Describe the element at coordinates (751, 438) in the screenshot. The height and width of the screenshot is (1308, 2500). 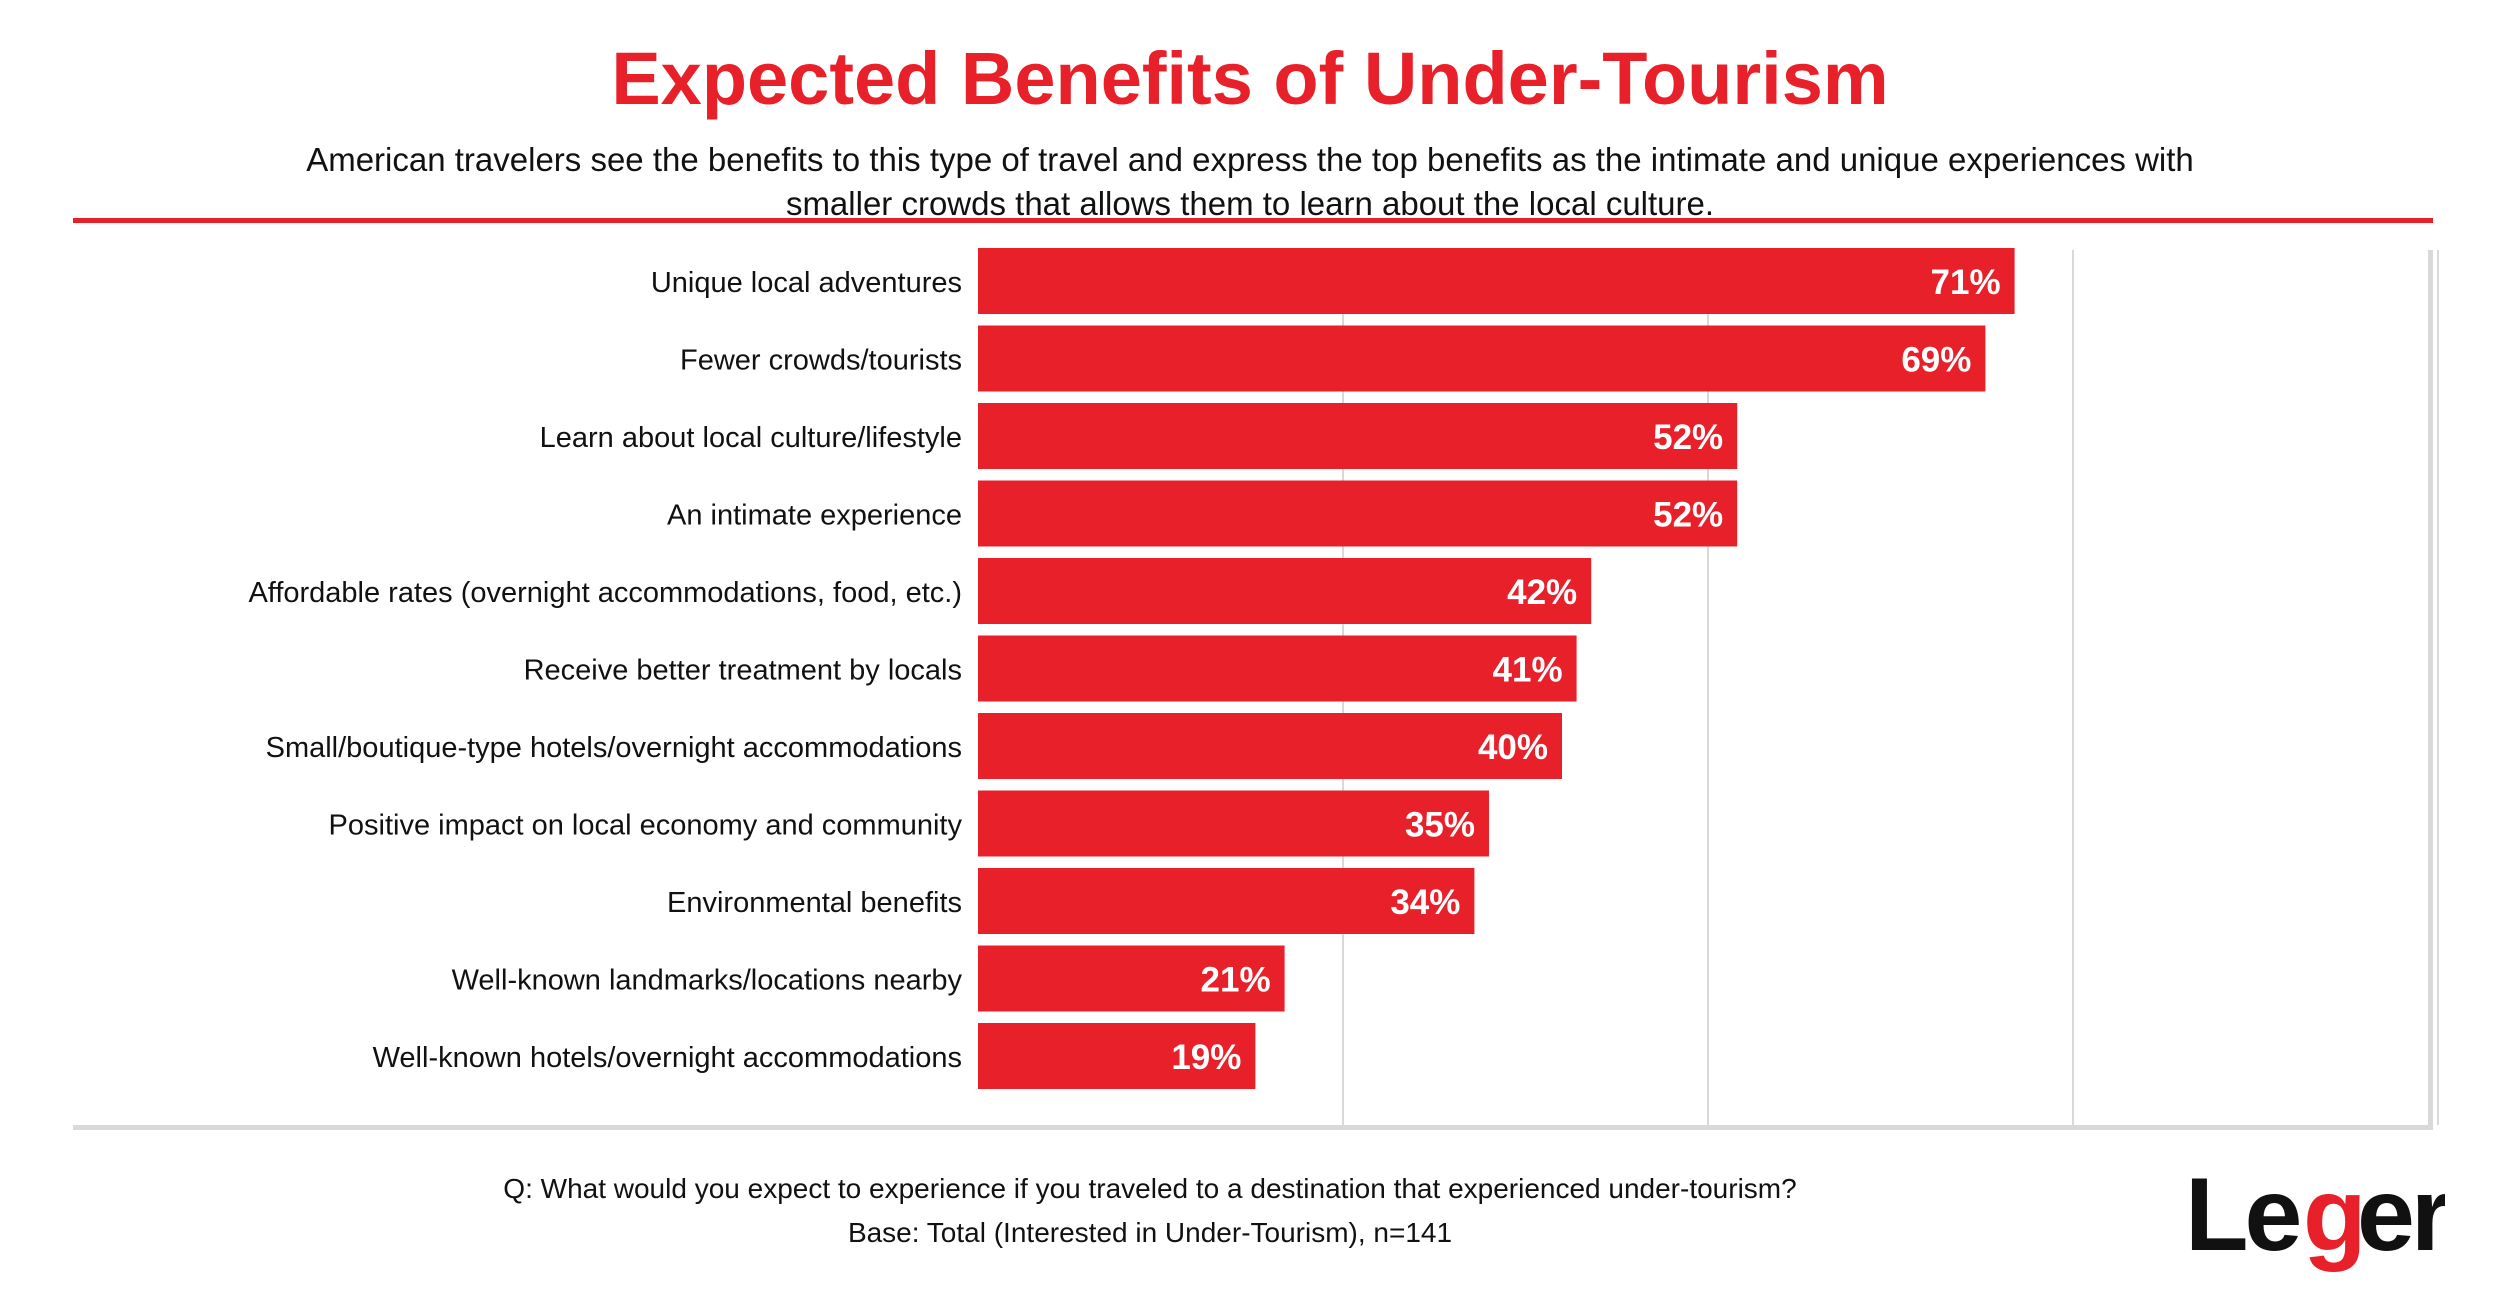
I see `category-label: Learn about local culture/lifestyle` at that location.